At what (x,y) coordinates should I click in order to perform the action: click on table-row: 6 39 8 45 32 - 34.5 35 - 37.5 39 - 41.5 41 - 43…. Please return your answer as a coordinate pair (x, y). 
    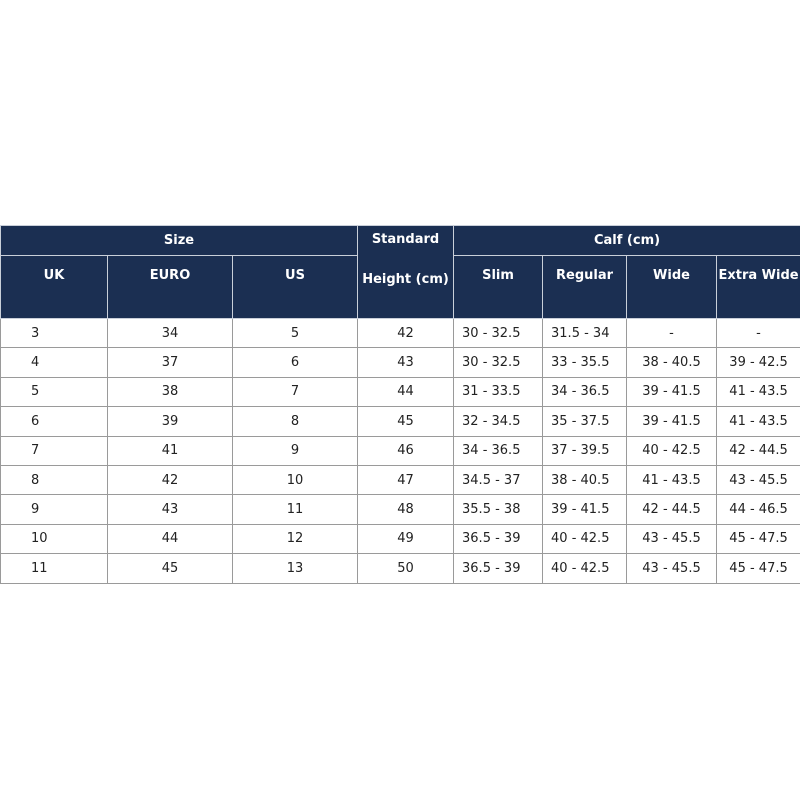
    Looking at the image, I should click on (400, 421).